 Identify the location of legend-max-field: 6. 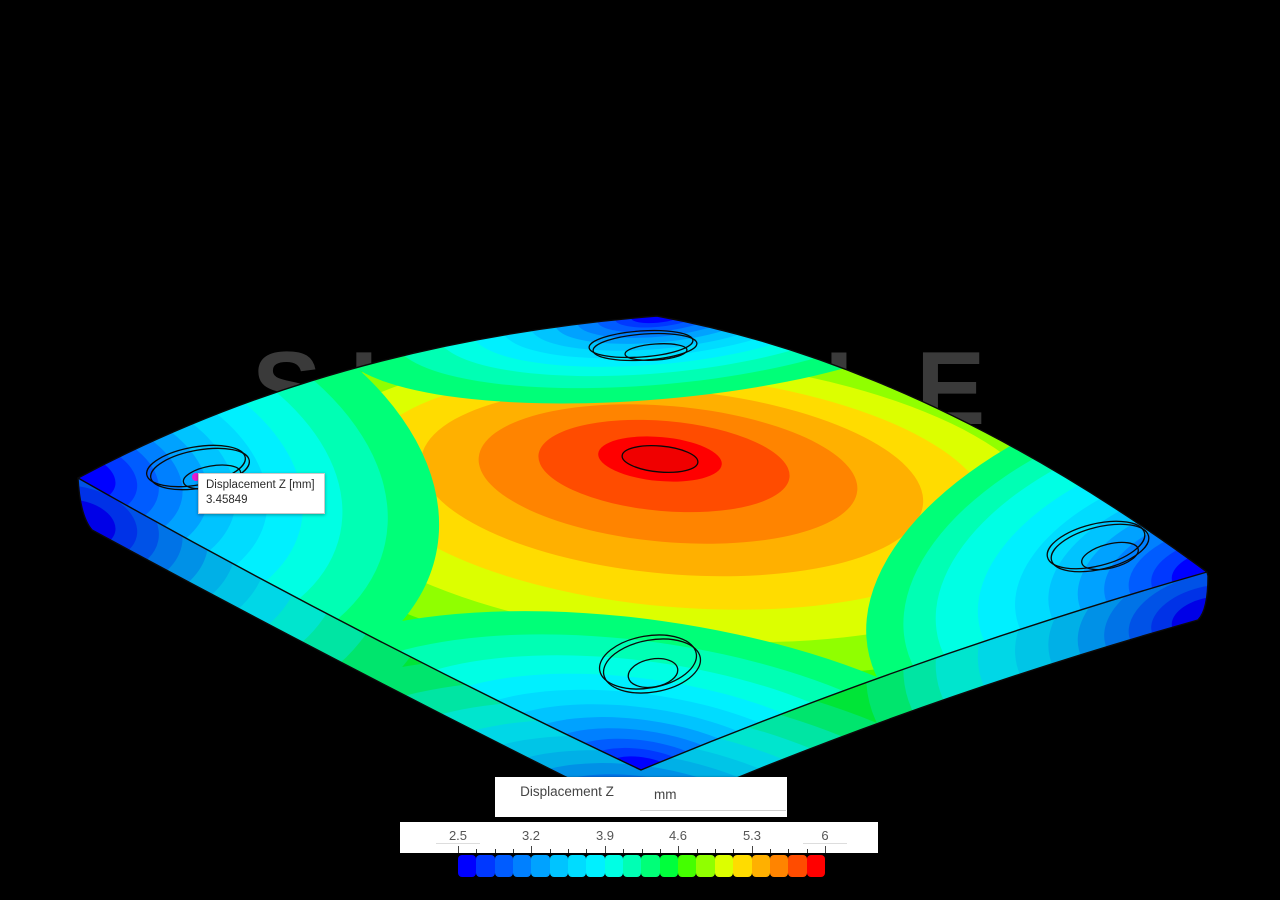
(825, 836).